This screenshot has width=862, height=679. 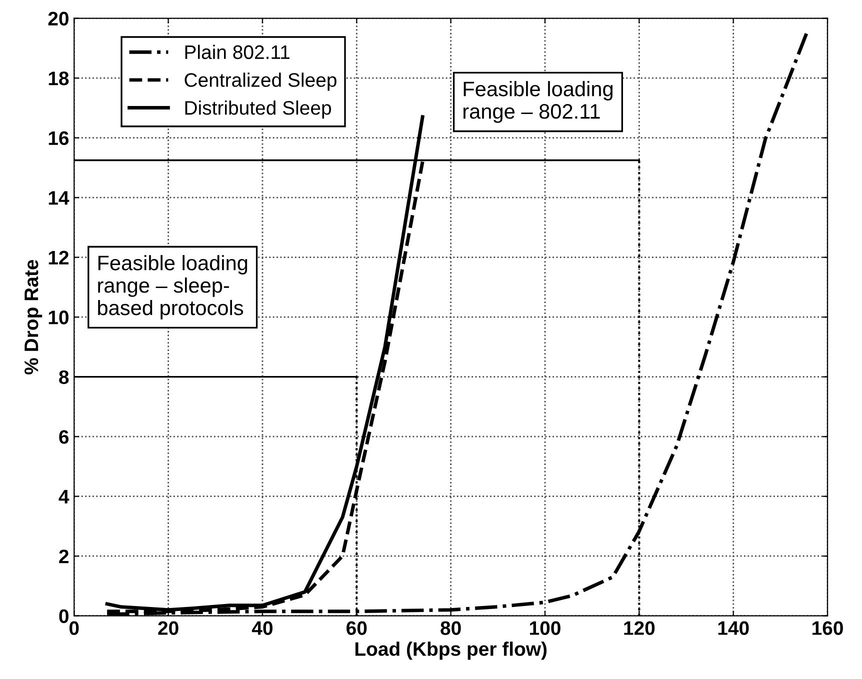 What do you see at coordinates (58, 317) in the screenshot?
I see `y-tick-label: 10` at bounding box center [58, 317].